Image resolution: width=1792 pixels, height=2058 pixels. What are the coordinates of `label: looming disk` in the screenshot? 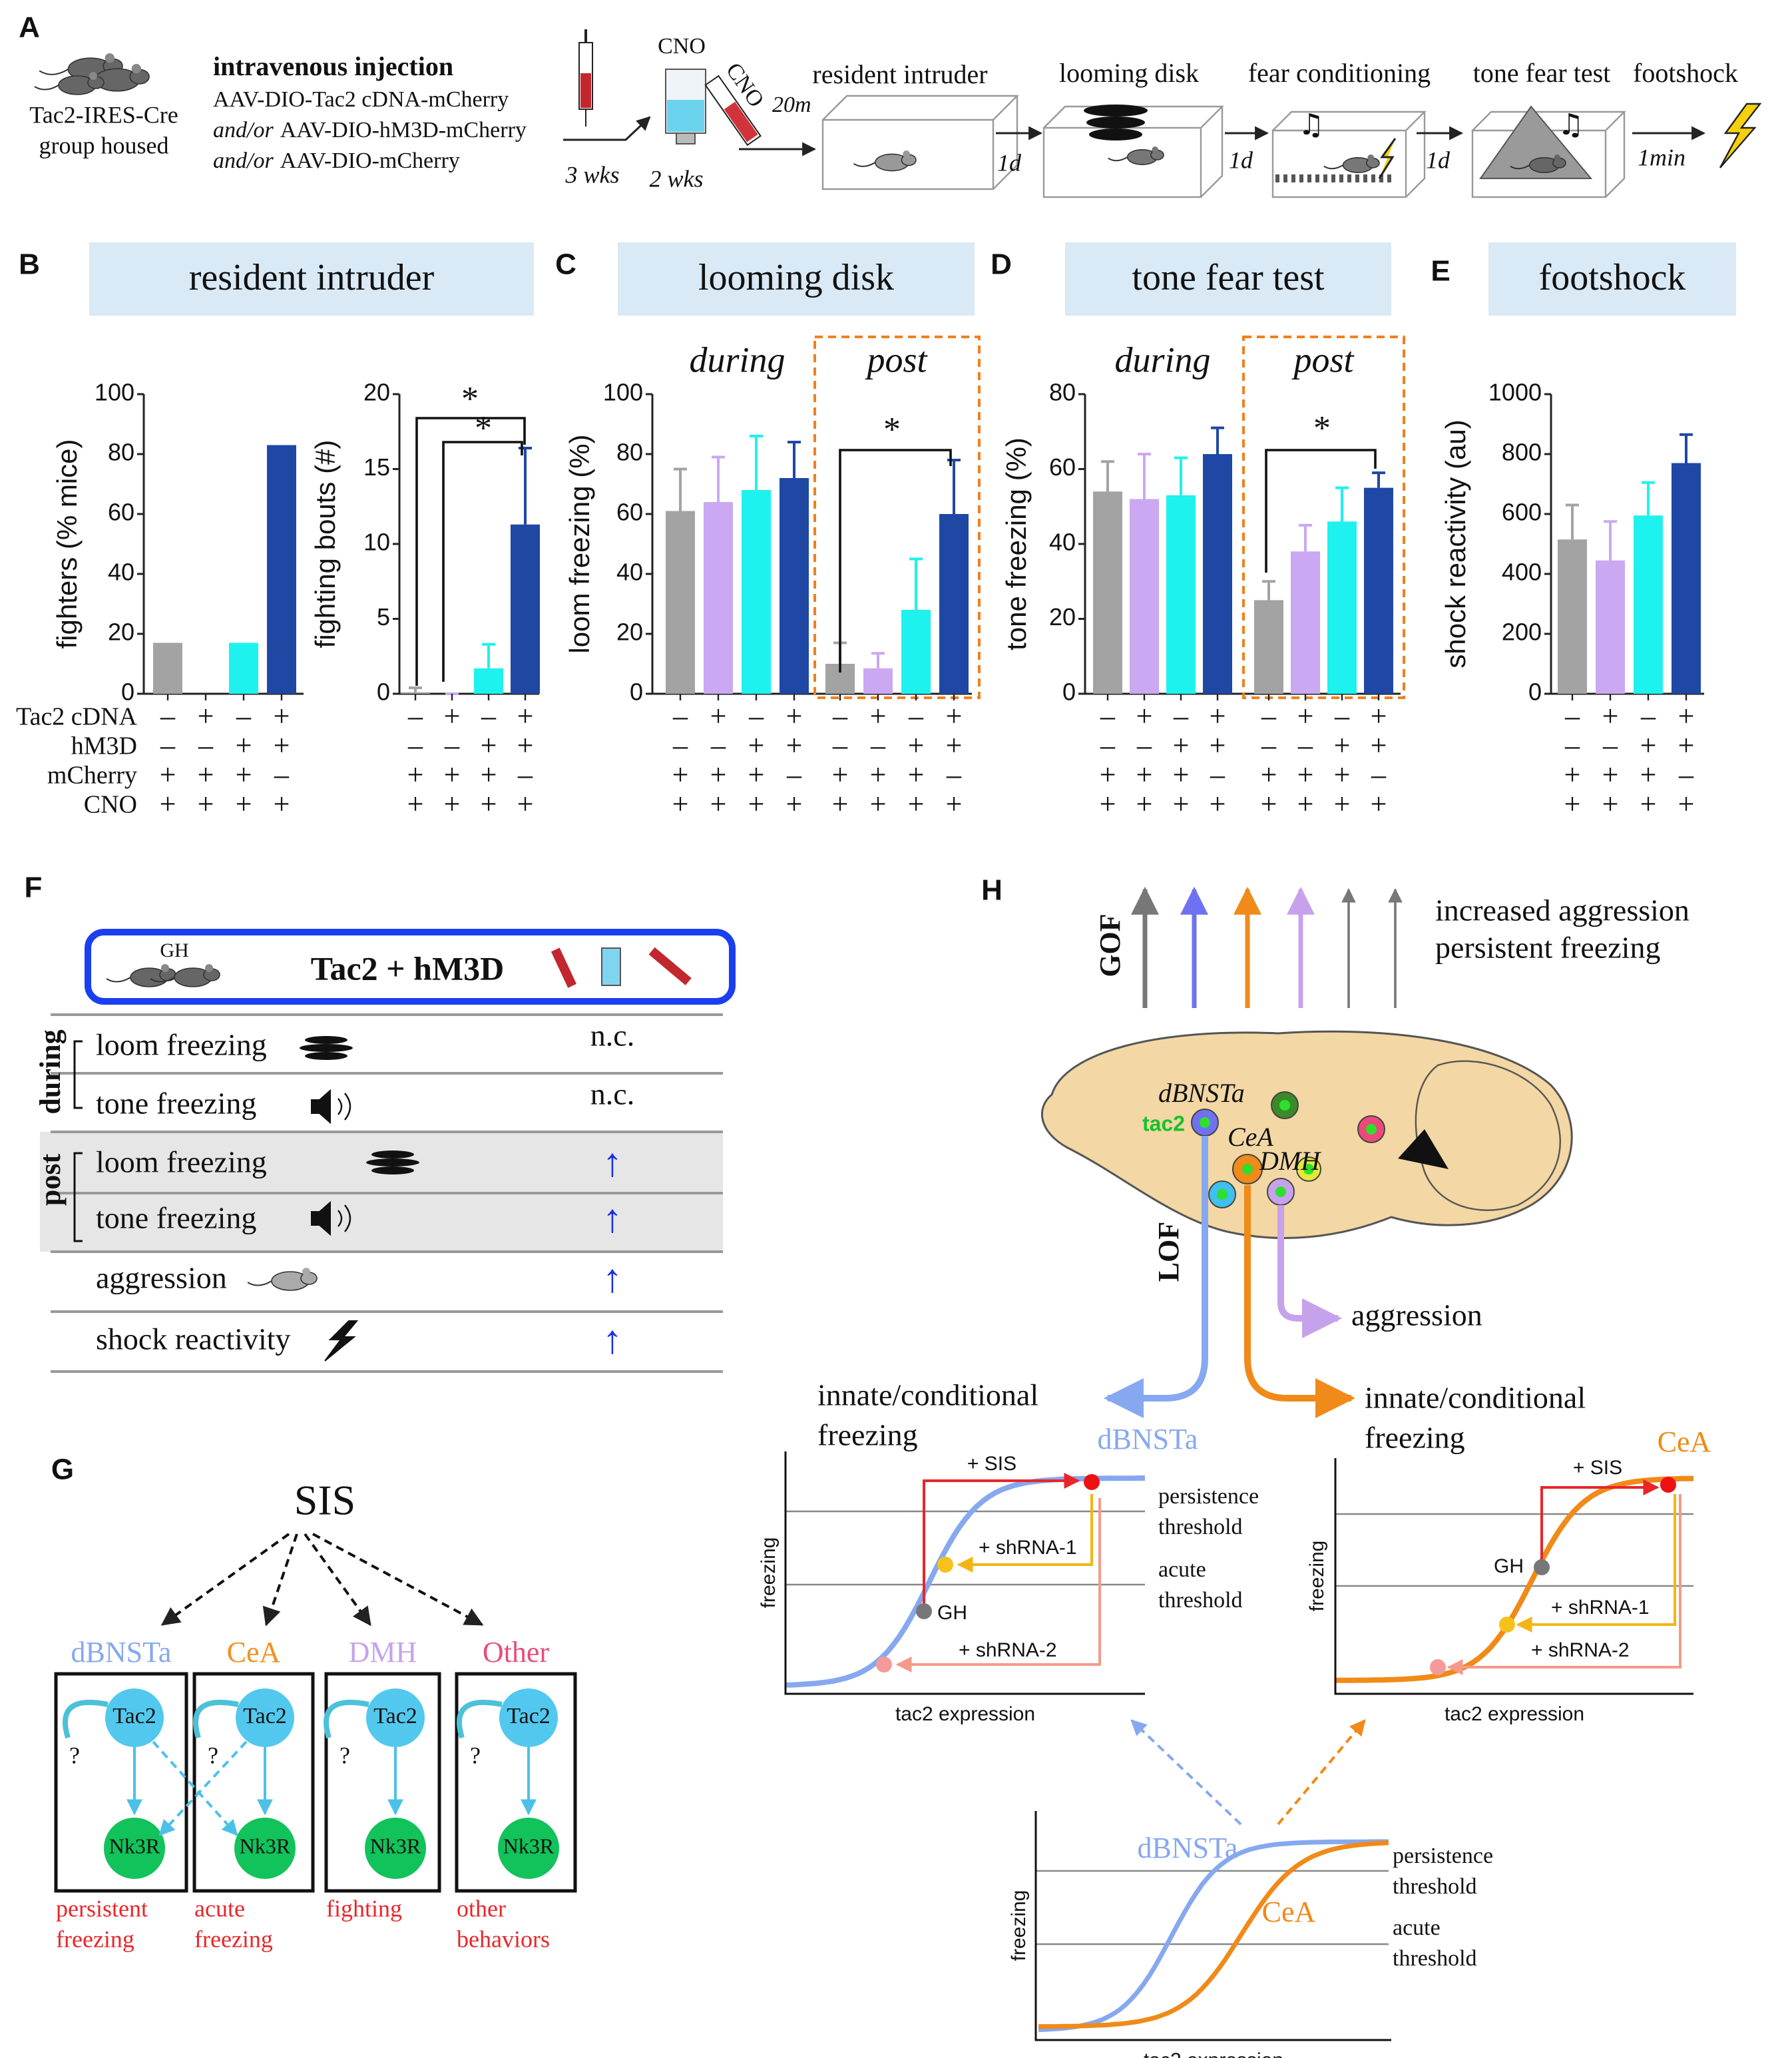 It's located at (796, 277).